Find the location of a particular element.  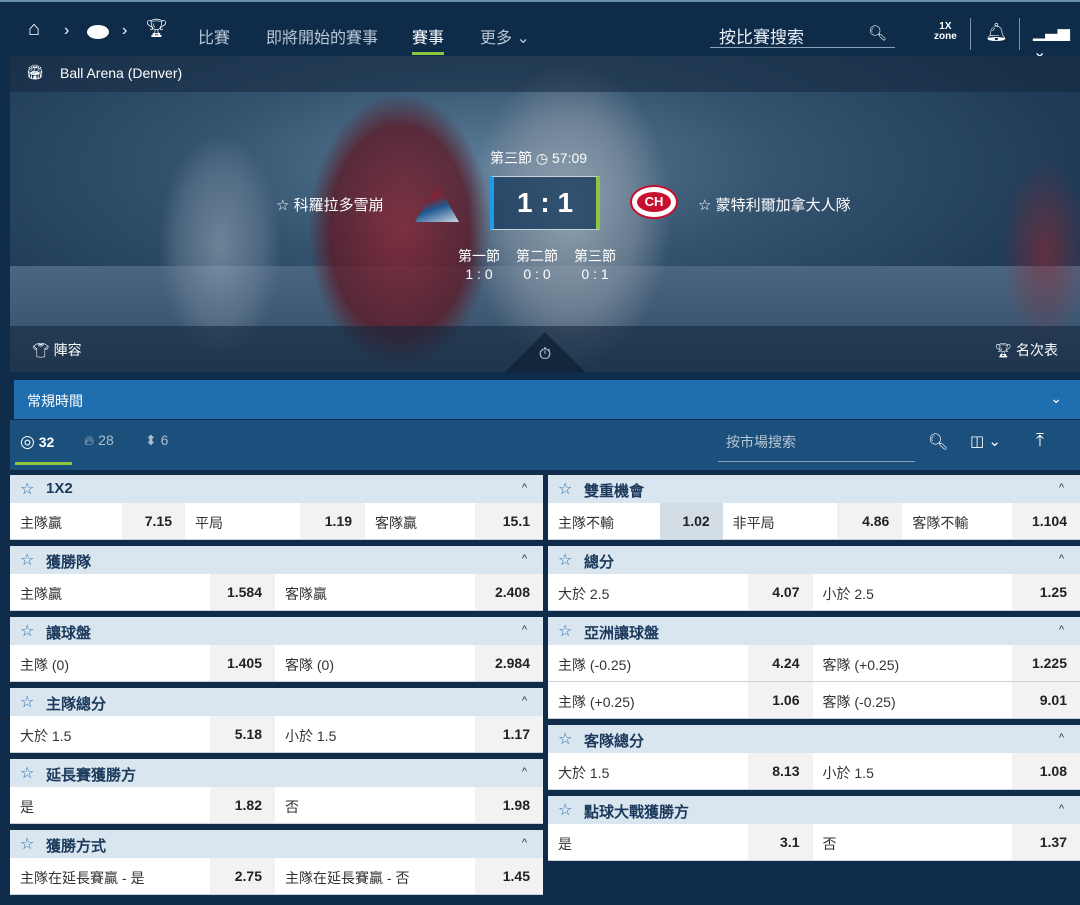

outcome-label: 客隊不輸 is located at coordinates (940, 523).